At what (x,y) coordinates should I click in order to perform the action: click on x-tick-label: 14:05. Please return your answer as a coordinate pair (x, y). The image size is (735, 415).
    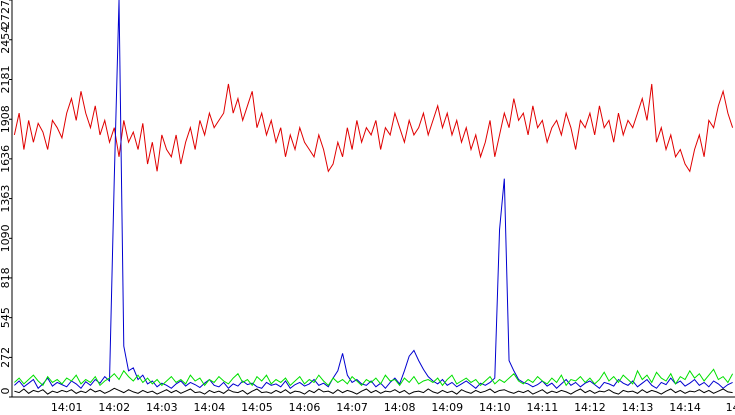
    Looking at the image, I should click on (257, 407).